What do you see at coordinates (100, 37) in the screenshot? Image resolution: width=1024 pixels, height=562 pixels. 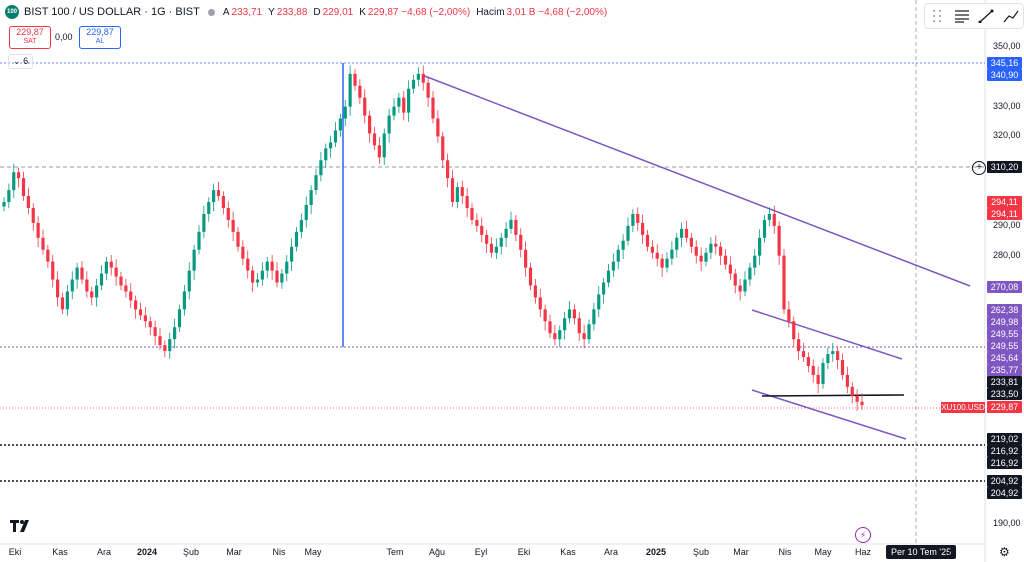 I see `buy-button: 229,87 AL` at bounding box center [100, 37].